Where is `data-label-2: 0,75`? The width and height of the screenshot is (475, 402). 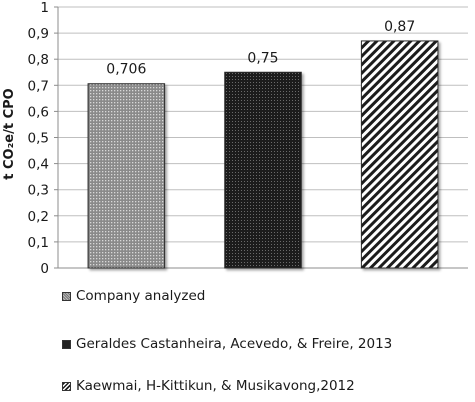
data-label-2: 0,75 is located at coordinates (262, 58).